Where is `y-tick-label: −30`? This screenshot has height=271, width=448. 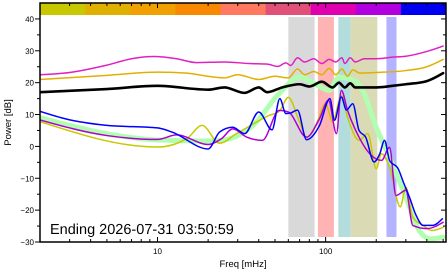
y-tick-label: −30 is located at coordinates (27, 242).